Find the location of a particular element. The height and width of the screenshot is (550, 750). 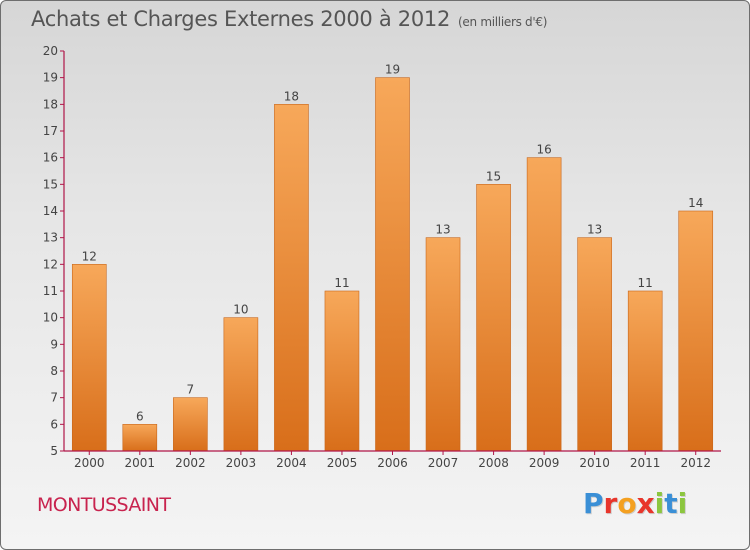

x-tick-label: 2001 is located at coordinates (140, 463).